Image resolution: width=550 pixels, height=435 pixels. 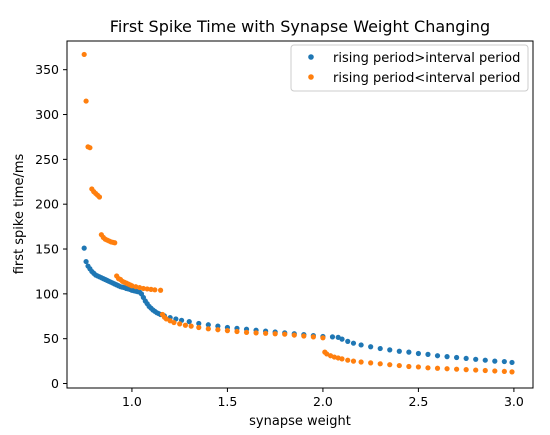 What do you see at coordinates (55, 383) in the screenshot?
I see `y-tick-label: 0` at bounding box center [55, 383].